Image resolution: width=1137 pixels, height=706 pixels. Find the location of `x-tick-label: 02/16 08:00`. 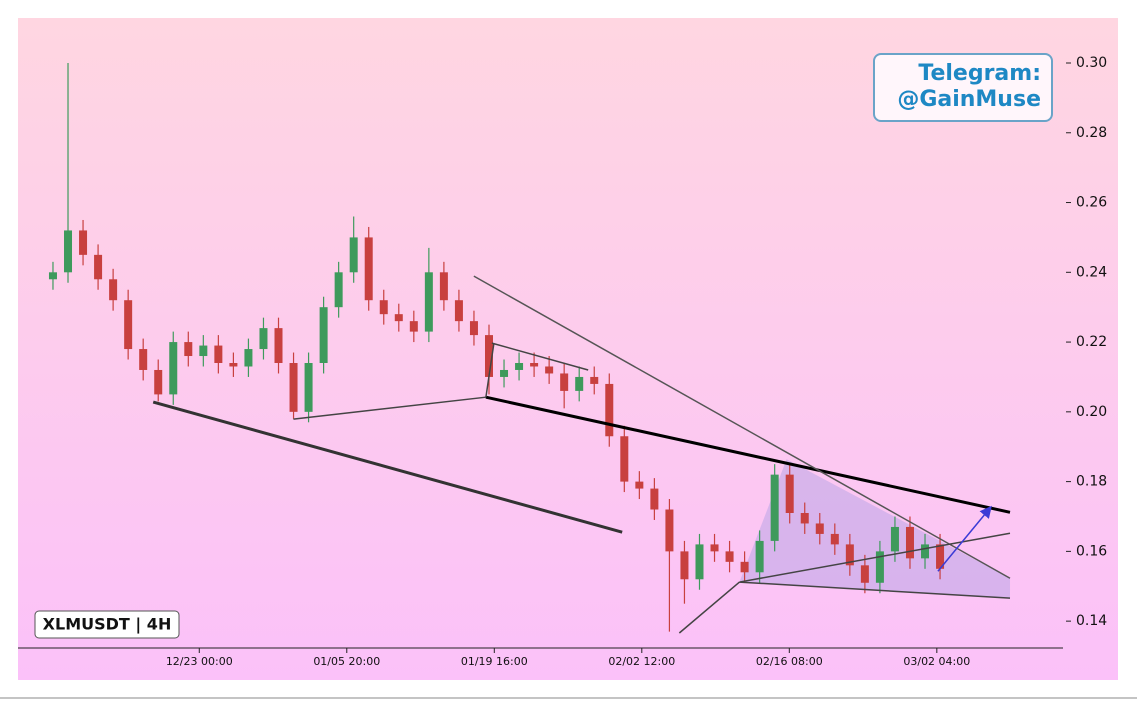

x-tick-label: 02/16 08:00 is located at coordinates (789, 661).